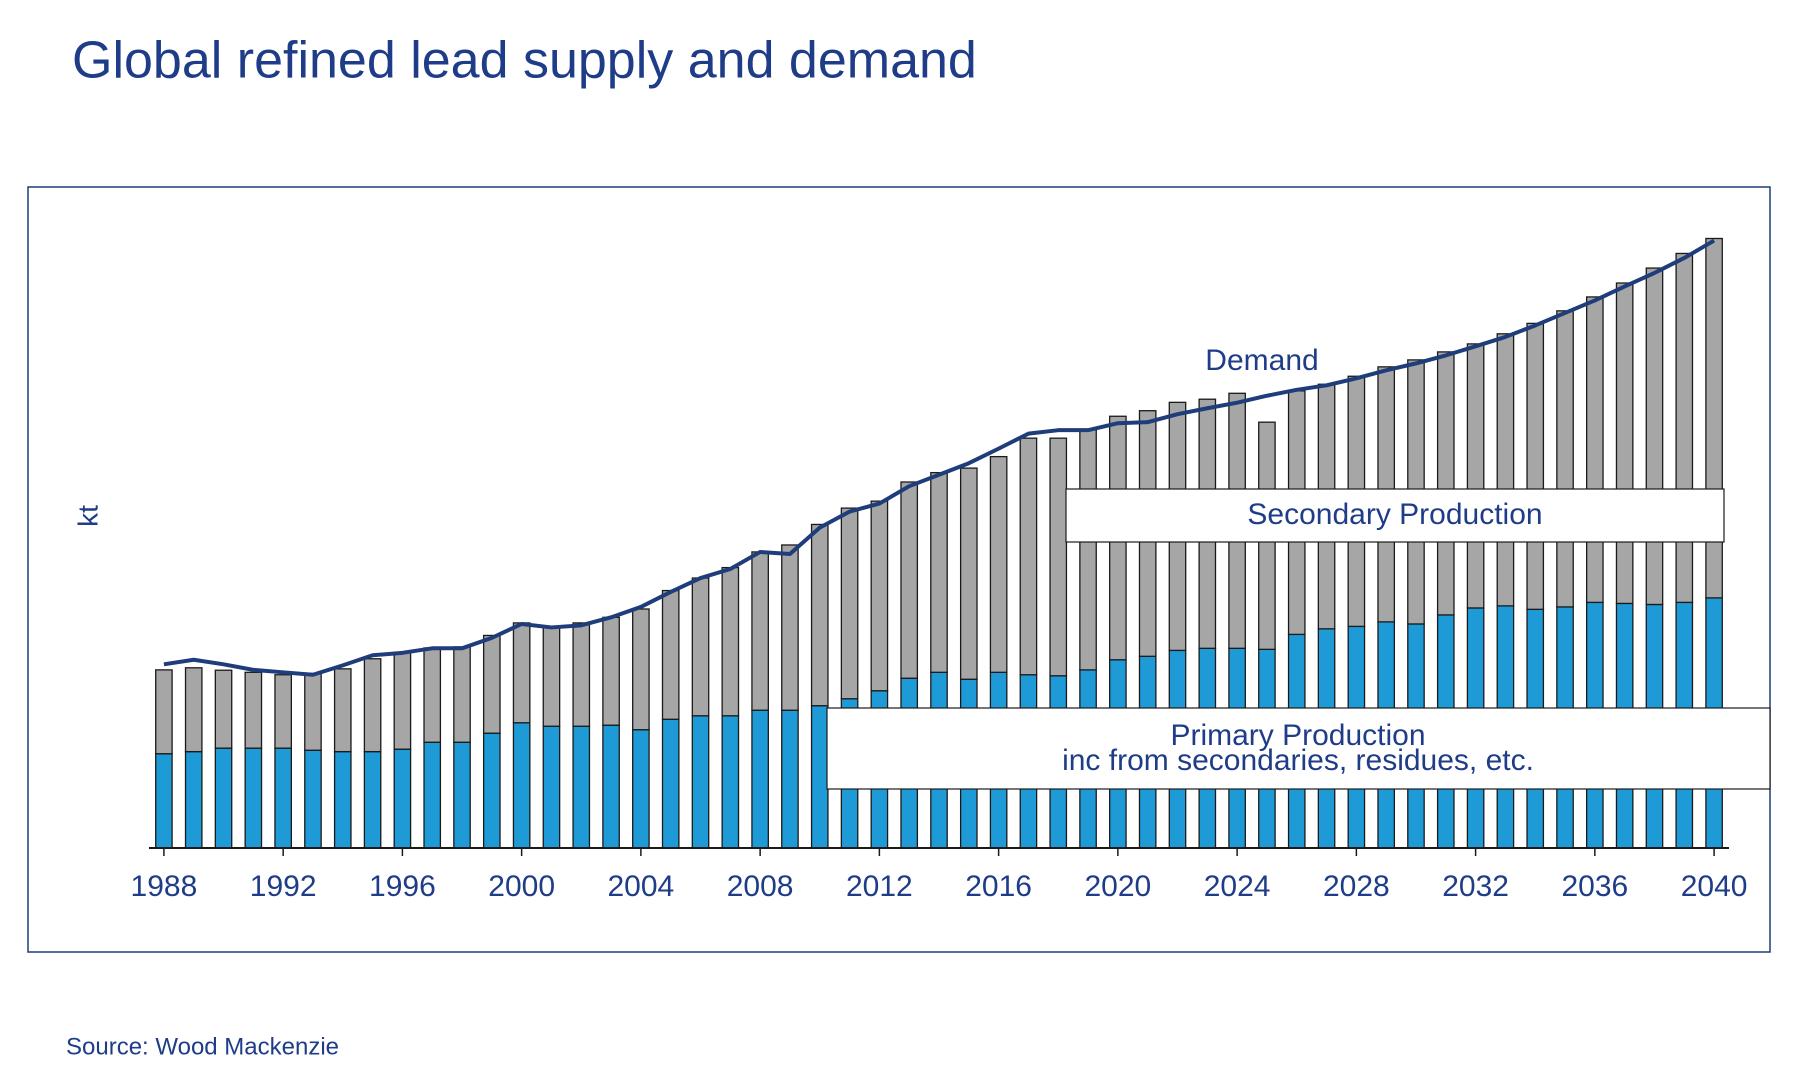  What do you see at coordinates (87, 516) in the screenshot?
I see `y-axis-label: kt` at bounding box center [87, 516].